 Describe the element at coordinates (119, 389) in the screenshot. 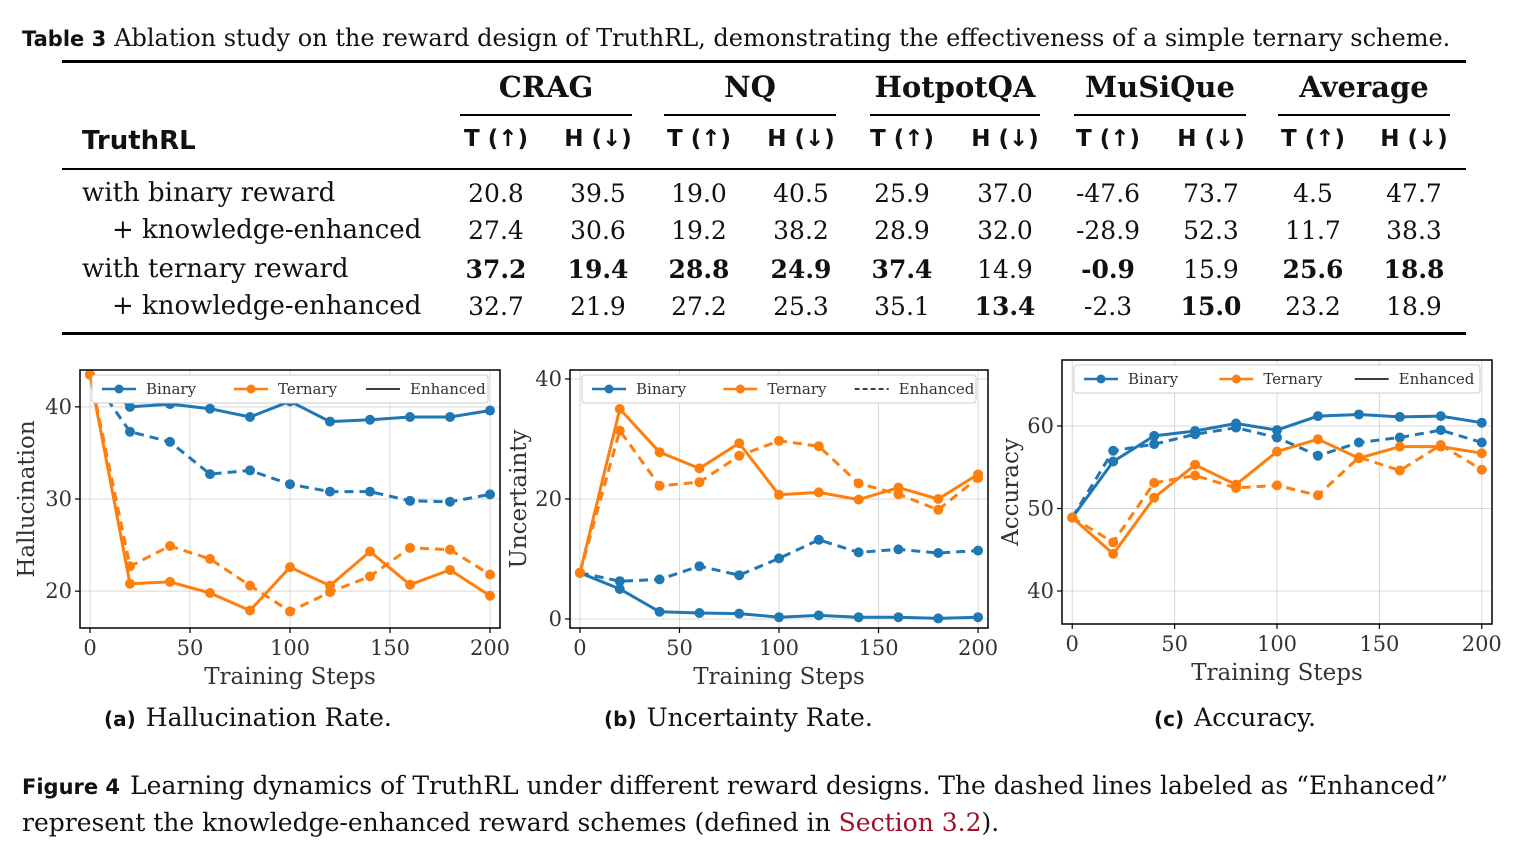

I see `legend-marker` at that location.